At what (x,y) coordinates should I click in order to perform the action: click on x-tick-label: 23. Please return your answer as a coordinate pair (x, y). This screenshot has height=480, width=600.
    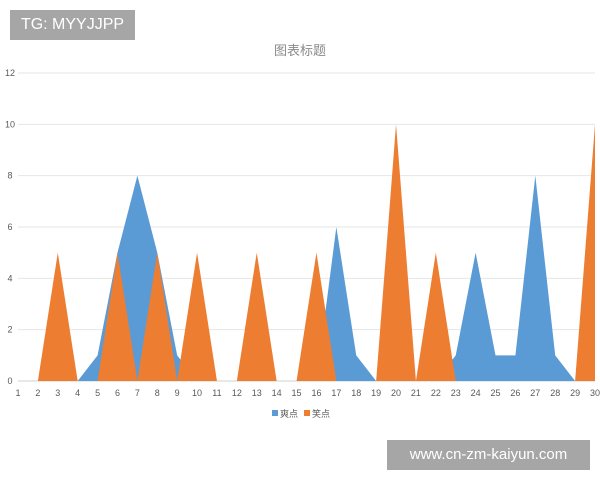
    Looking at the image, I should click on (456, 393).